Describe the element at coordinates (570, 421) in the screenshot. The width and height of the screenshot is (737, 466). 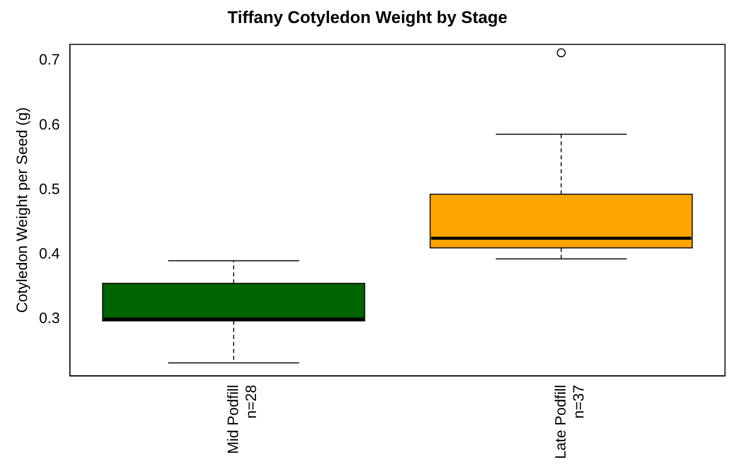
I see `x-tick-label: Late Podfill n=37` at that location.